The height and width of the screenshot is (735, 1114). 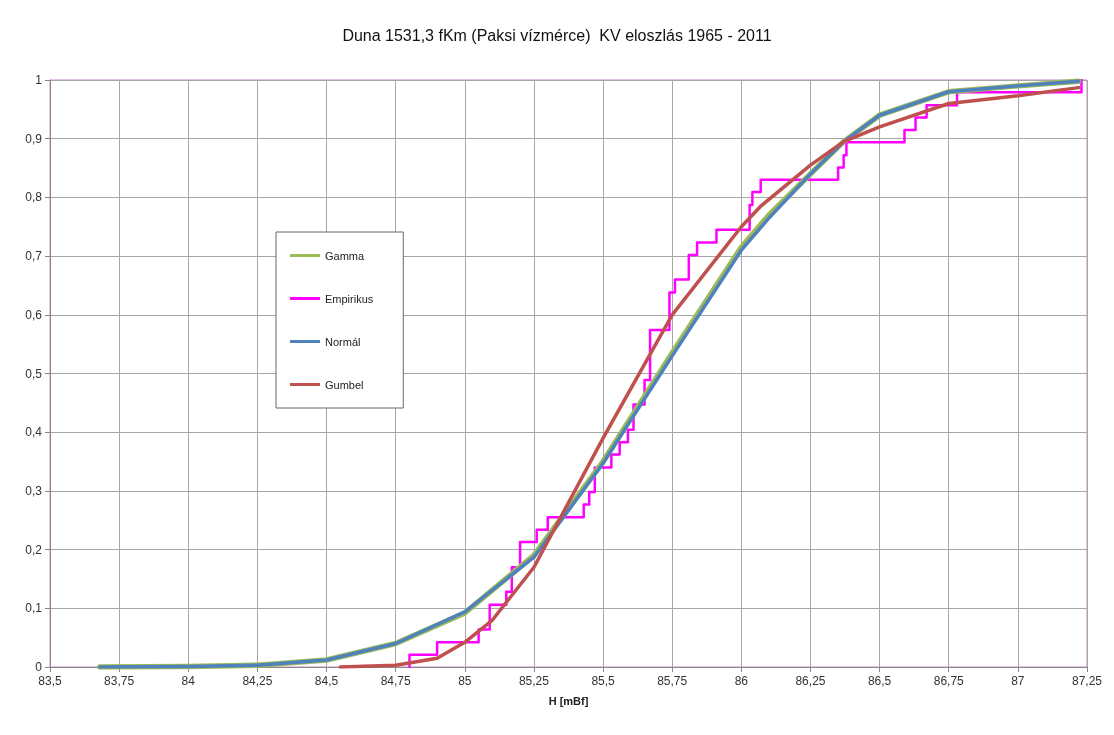 I want to click on y-tick-label: 0,3, so click(x=34, y=490).